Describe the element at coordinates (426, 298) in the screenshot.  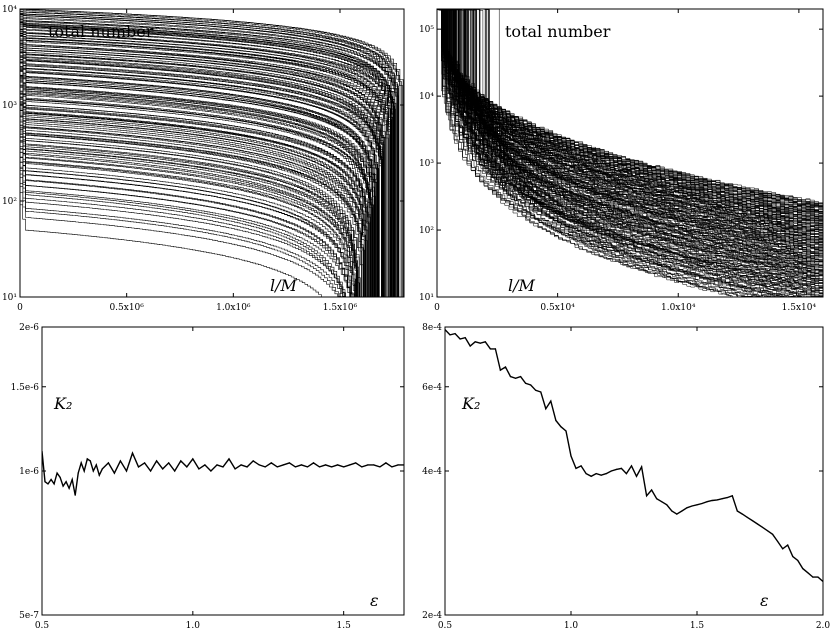
I see `y-tick-label: 10¹` at that location.